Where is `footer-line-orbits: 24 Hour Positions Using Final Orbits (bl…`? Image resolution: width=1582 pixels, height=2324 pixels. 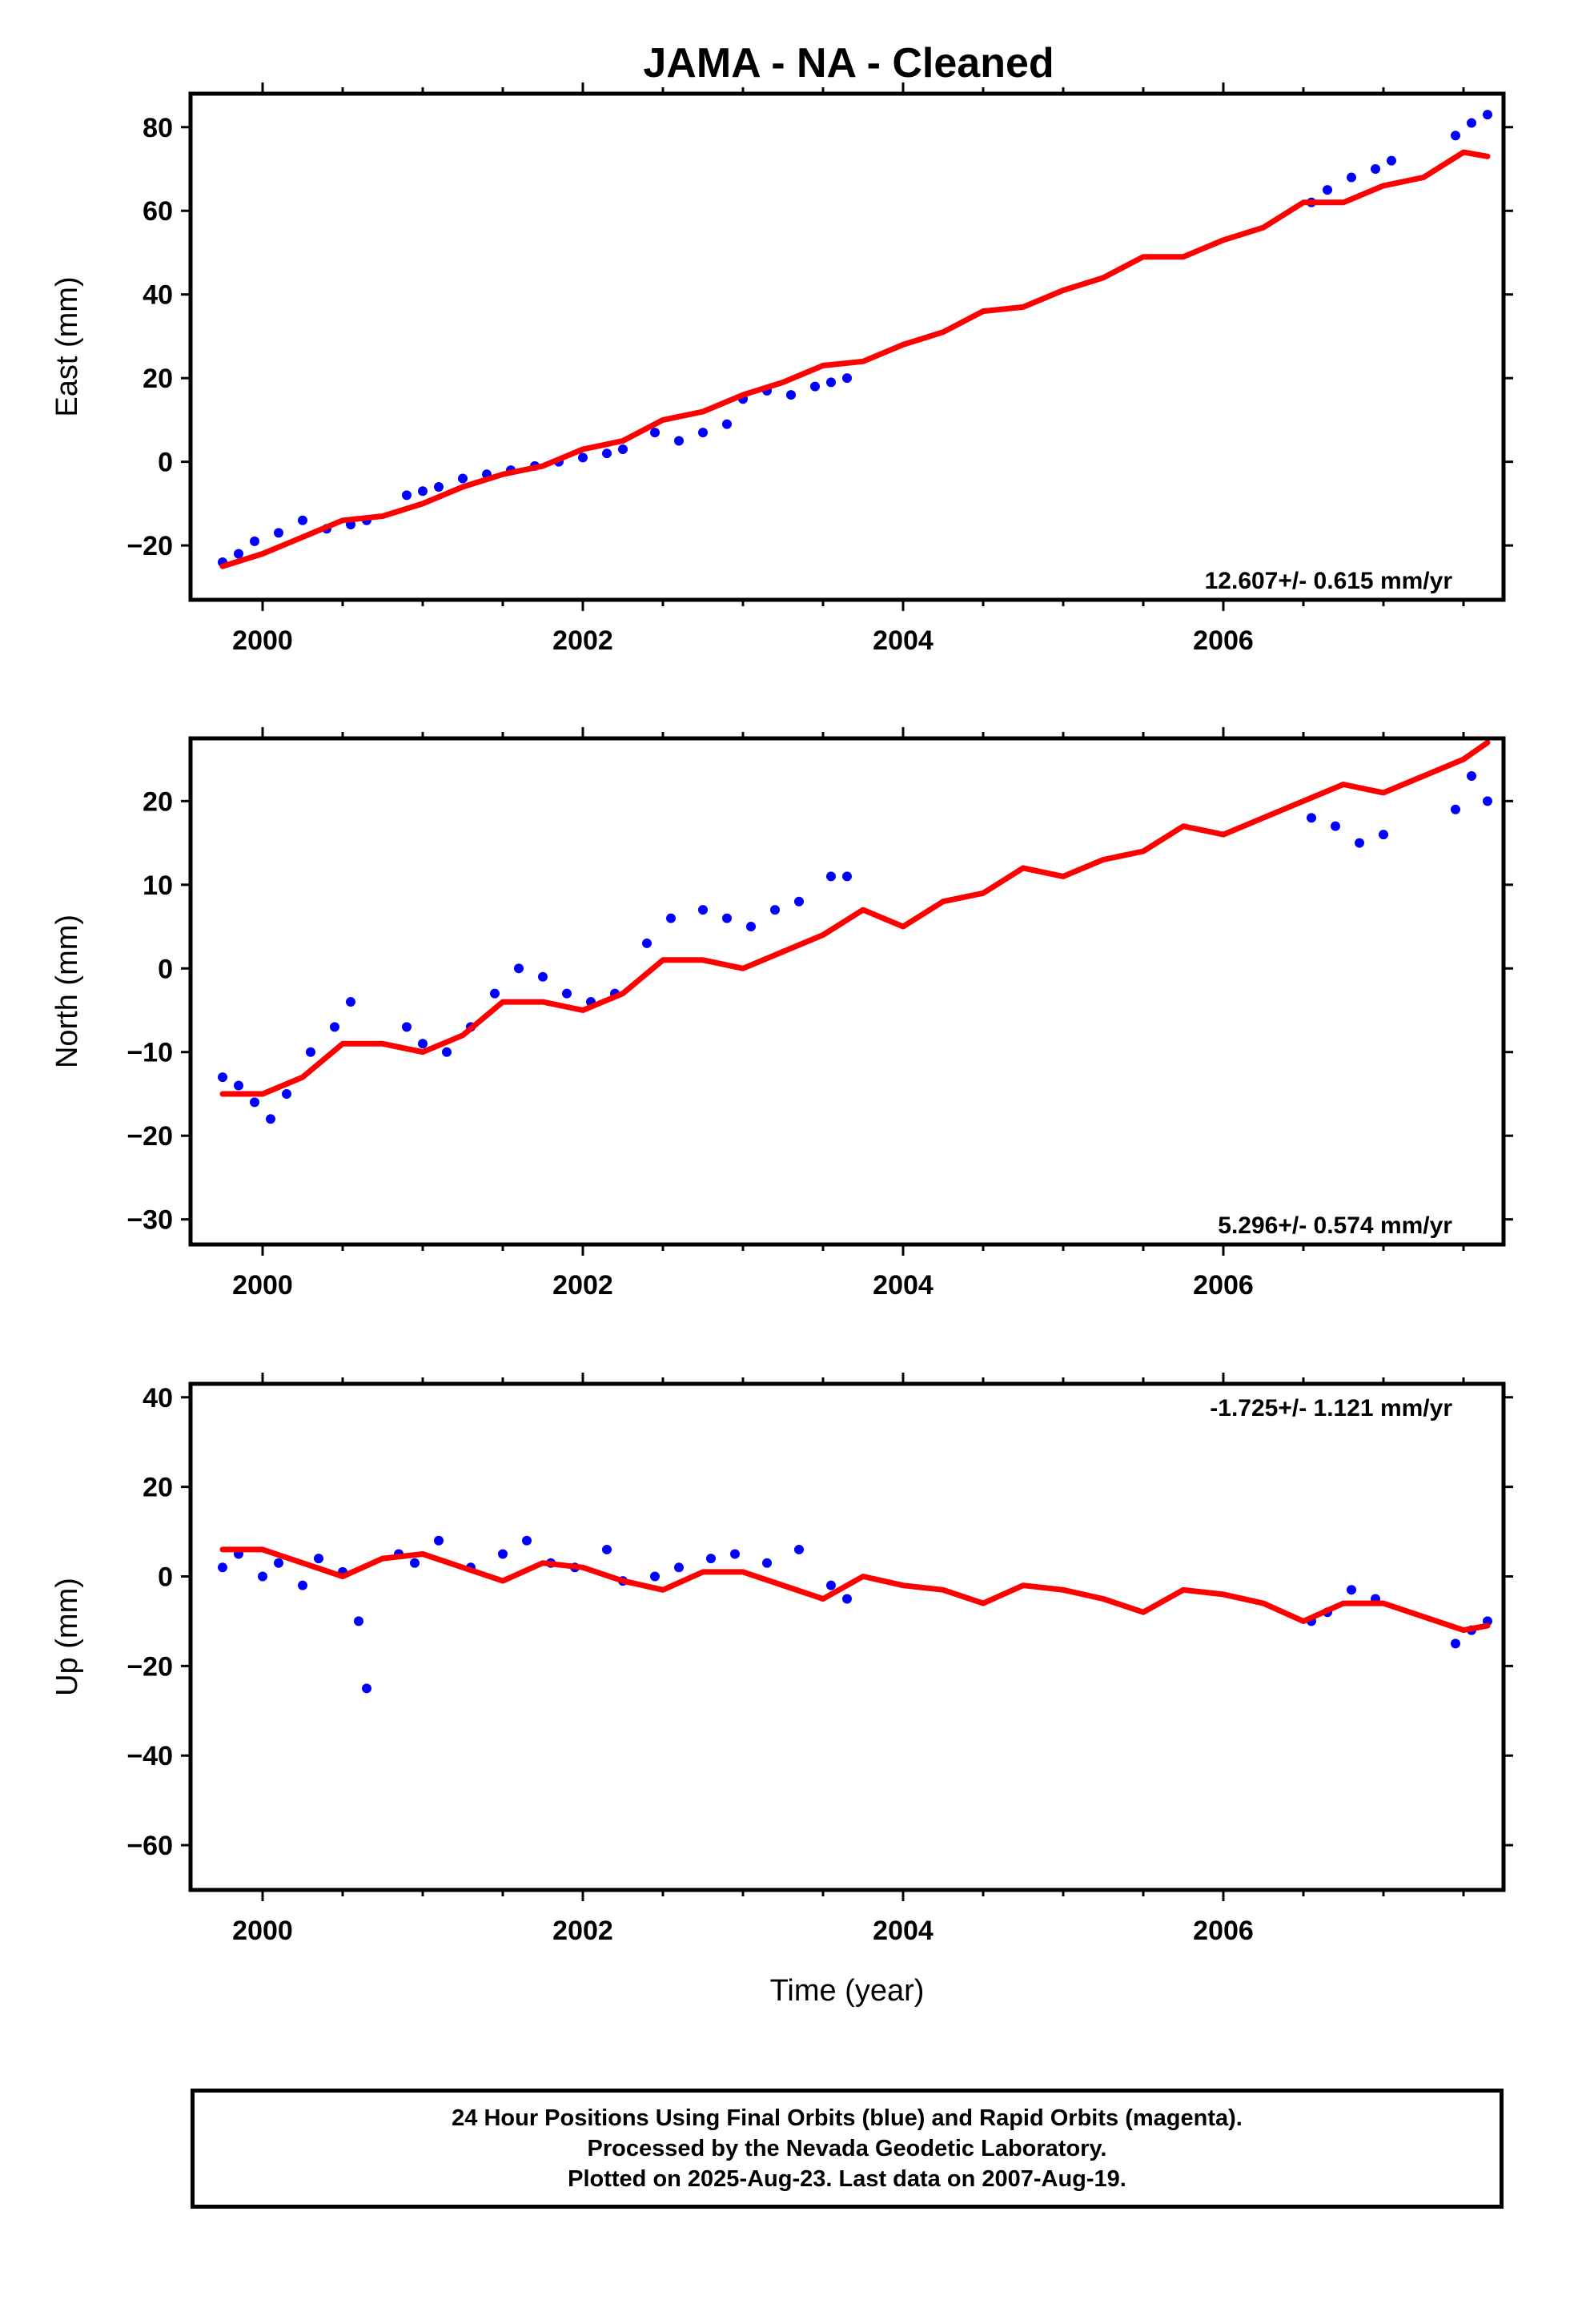 footer-line-orbits: 24 Hour Positions Using Final Orbits (bl… is located at coordinates (847, 2118).